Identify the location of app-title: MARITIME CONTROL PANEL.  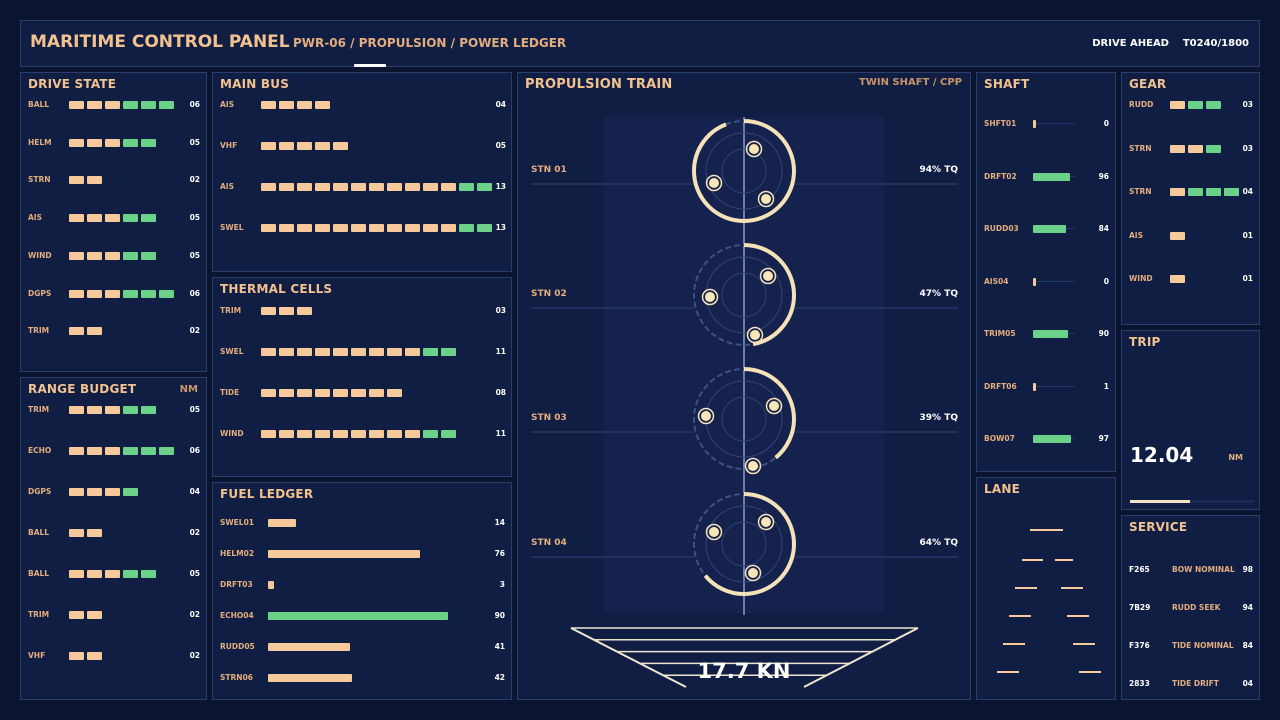
(160, 42).